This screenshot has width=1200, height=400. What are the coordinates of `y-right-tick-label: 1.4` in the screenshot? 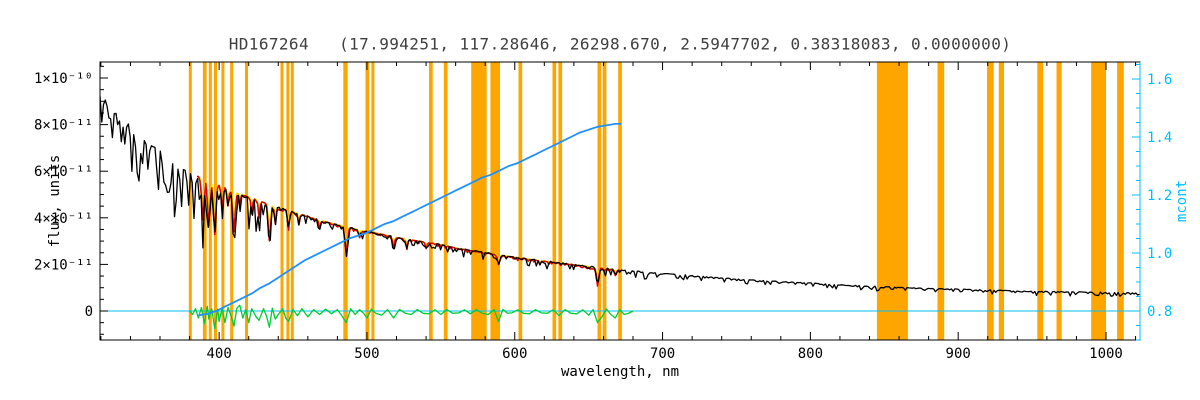 It's located at (1159, 138).